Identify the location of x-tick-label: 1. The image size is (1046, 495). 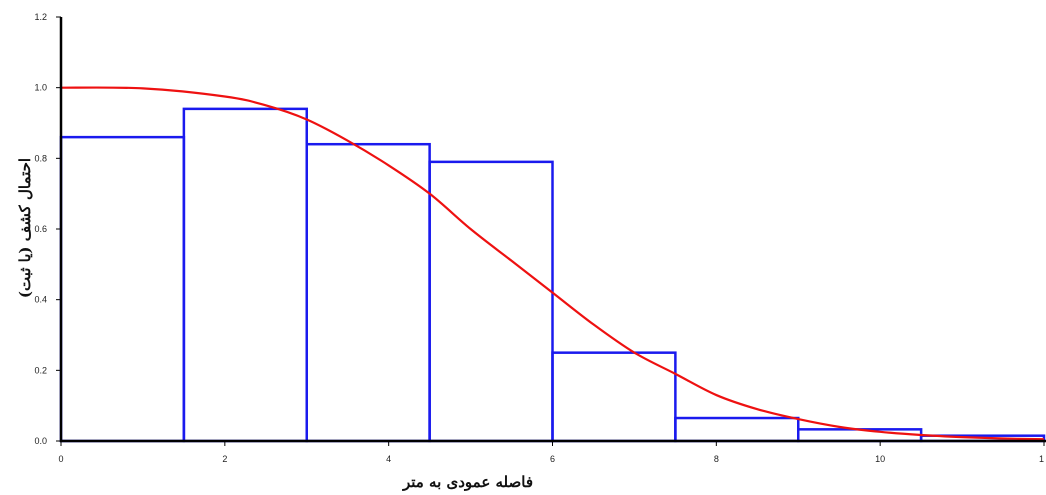
(1041, 459).